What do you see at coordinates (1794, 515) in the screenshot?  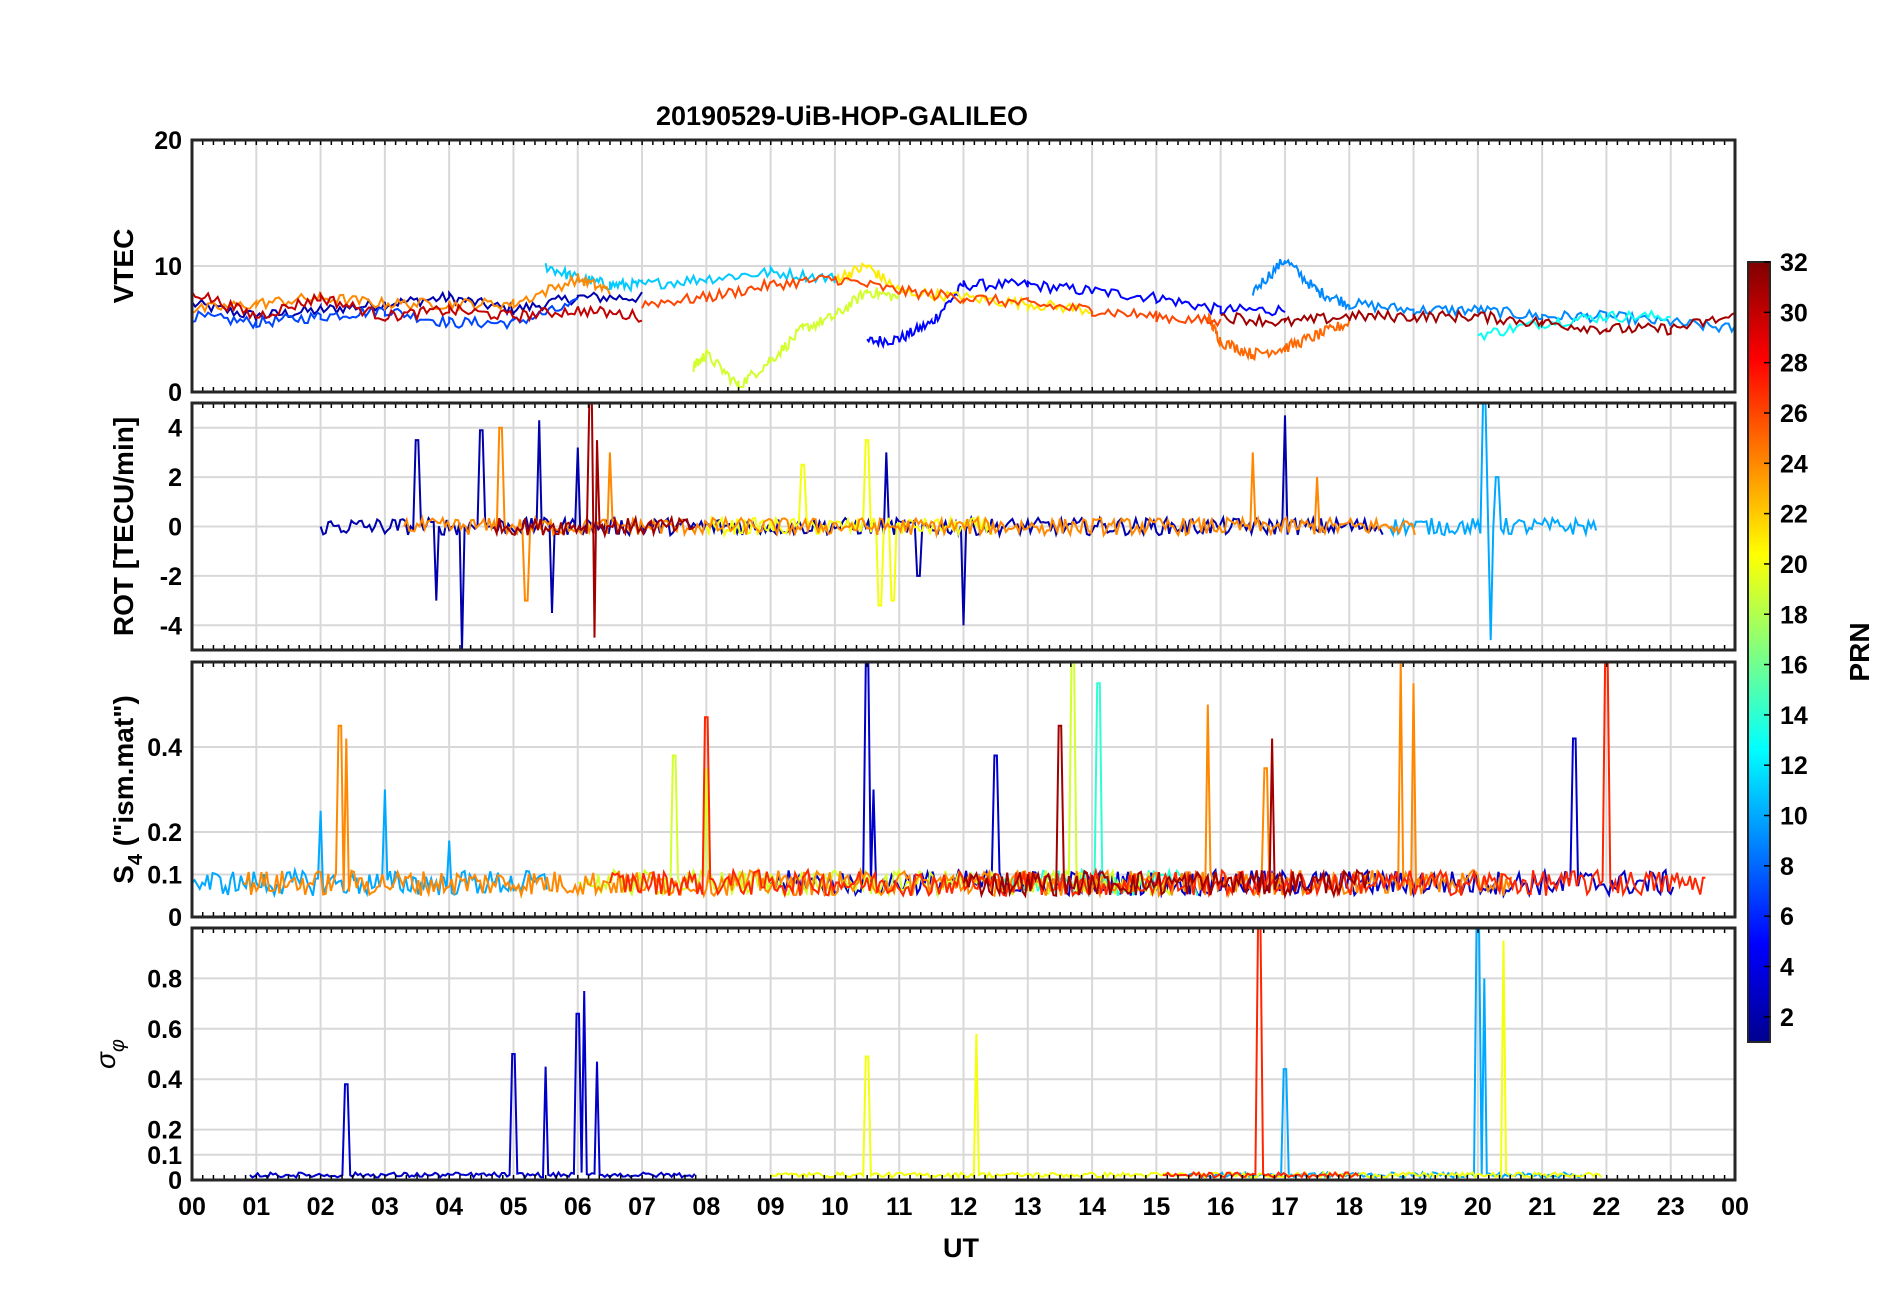 I see `colorbar-tick-label: 22` at bounding box center [1794, 515].